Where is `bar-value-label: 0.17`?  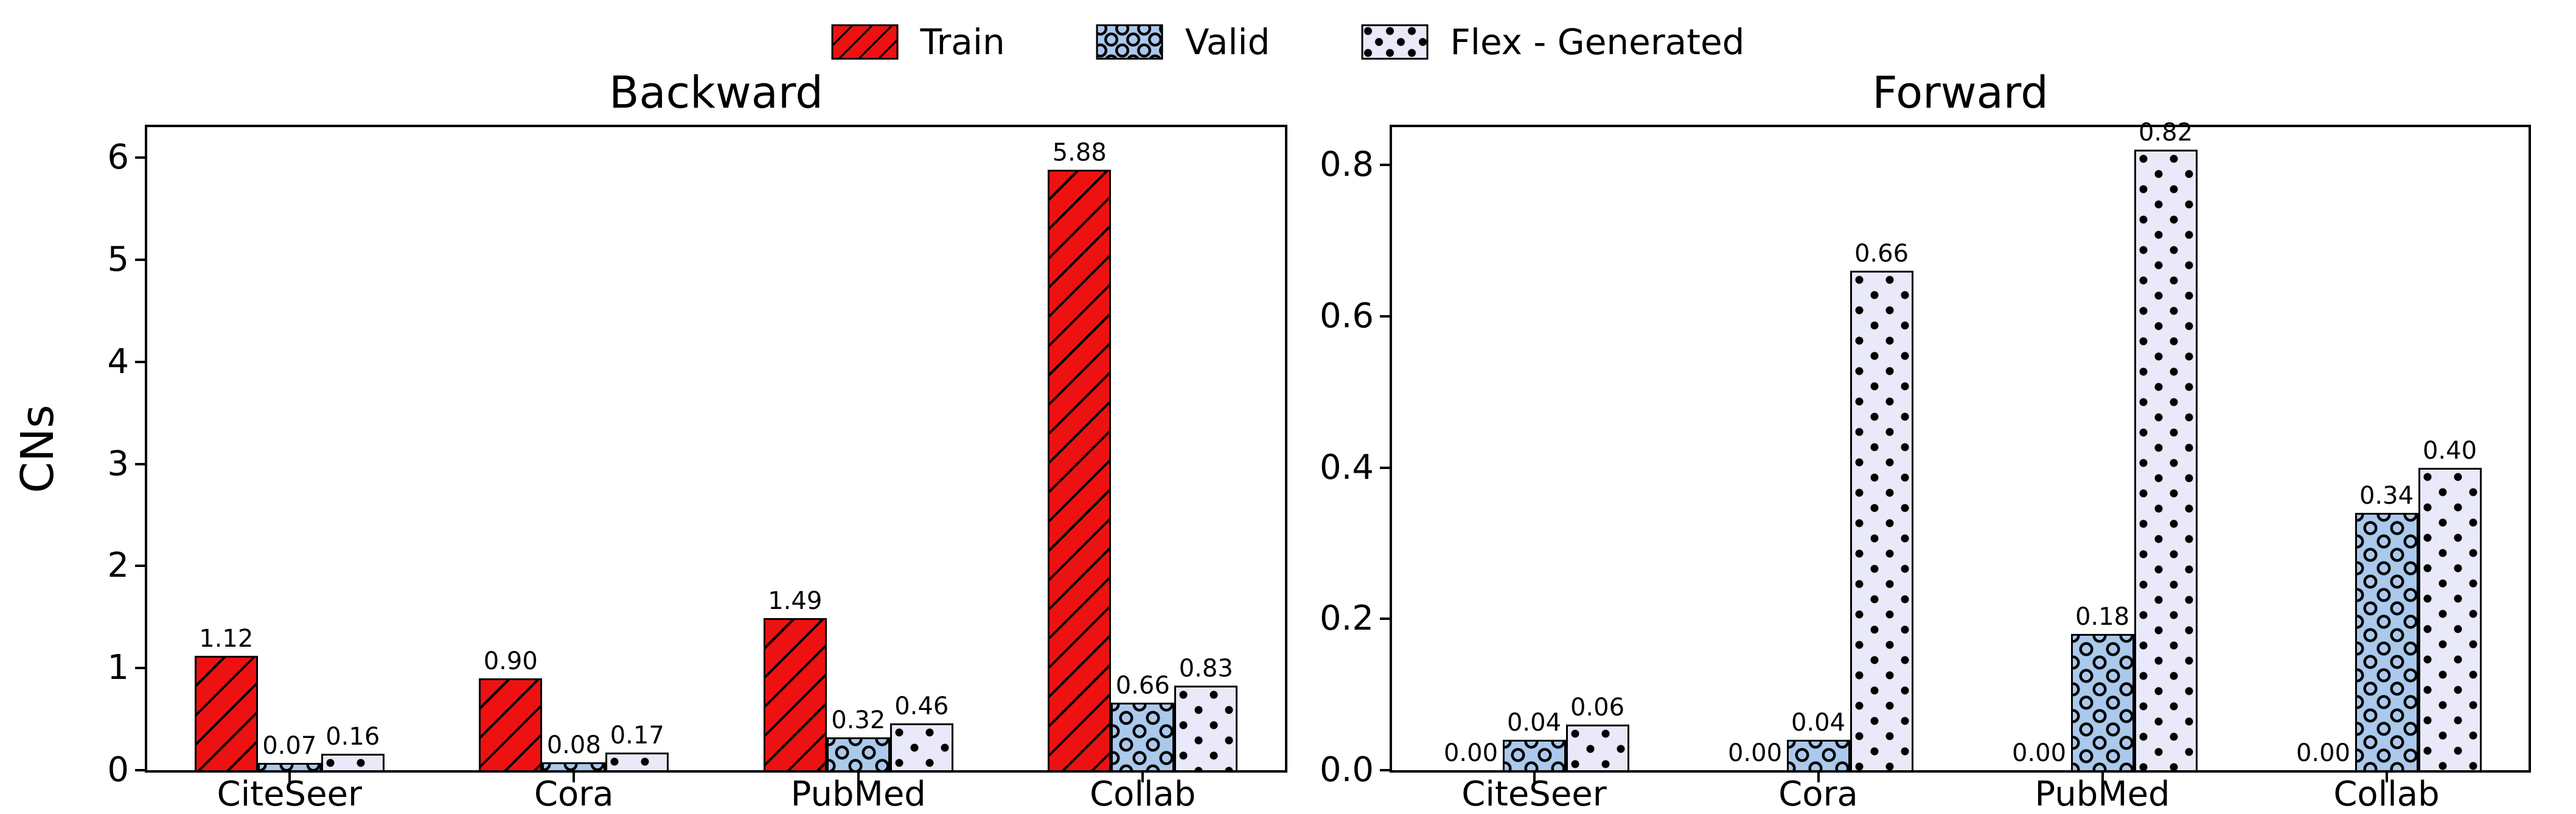 bar-value-label: 0.17 is located at coordinates (637, 735).